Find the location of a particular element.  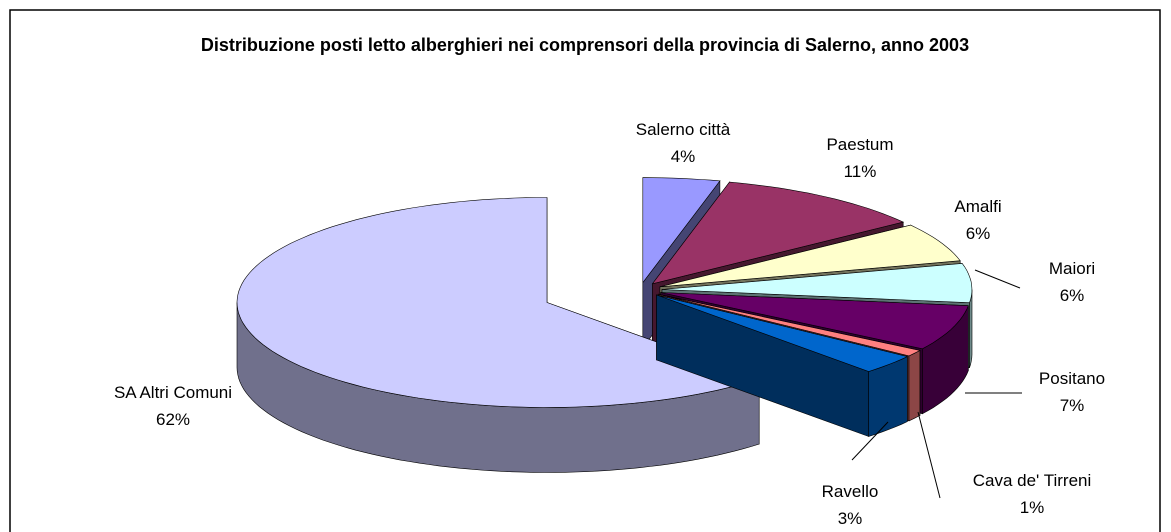

slice-label: Cava de' Tirreni is located at coordinates (1032, 480).